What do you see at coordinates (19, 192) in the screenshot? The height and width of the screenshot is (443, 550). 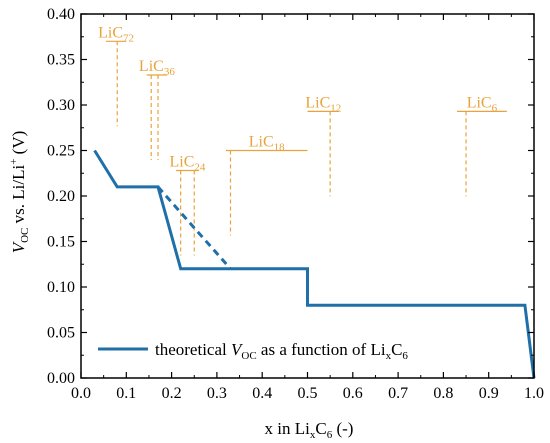 I see `y-axis-title: VOC vs. Li/Li+ (V)` at bounding box center [19, 192].